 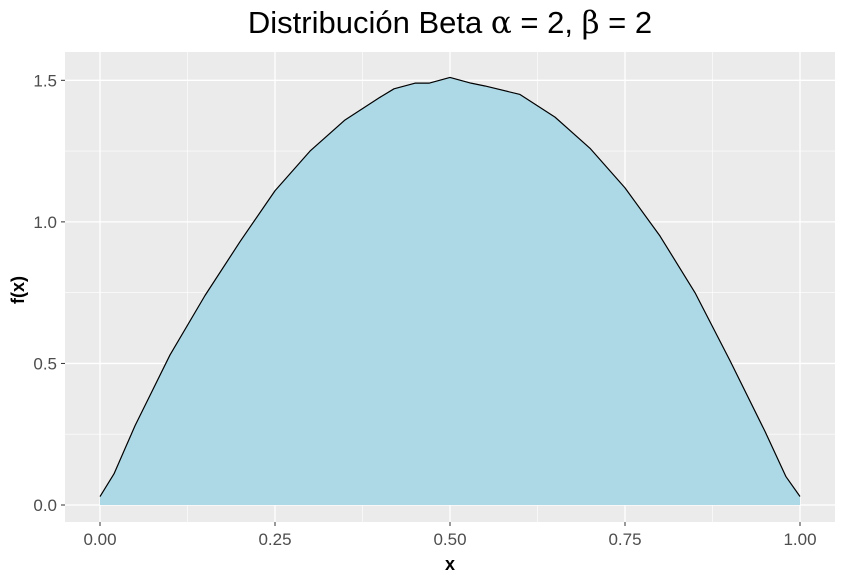 What do you see at coordinates (45, 222) in the screenshot?
I see `y-tick-label: 1.0` at bounding box center [45, 222].